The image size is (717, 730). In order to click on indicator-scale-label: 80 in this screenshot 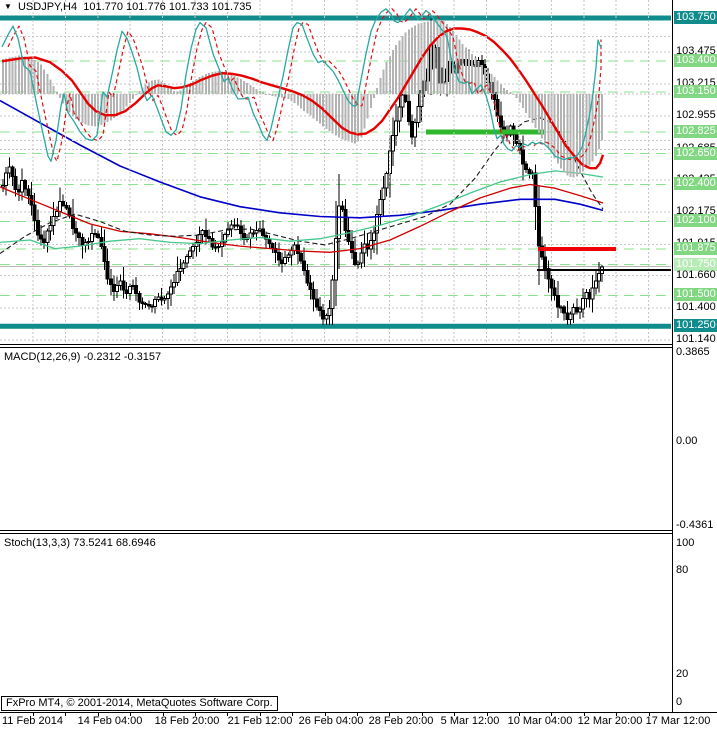, I will do `click(682, 570)`.